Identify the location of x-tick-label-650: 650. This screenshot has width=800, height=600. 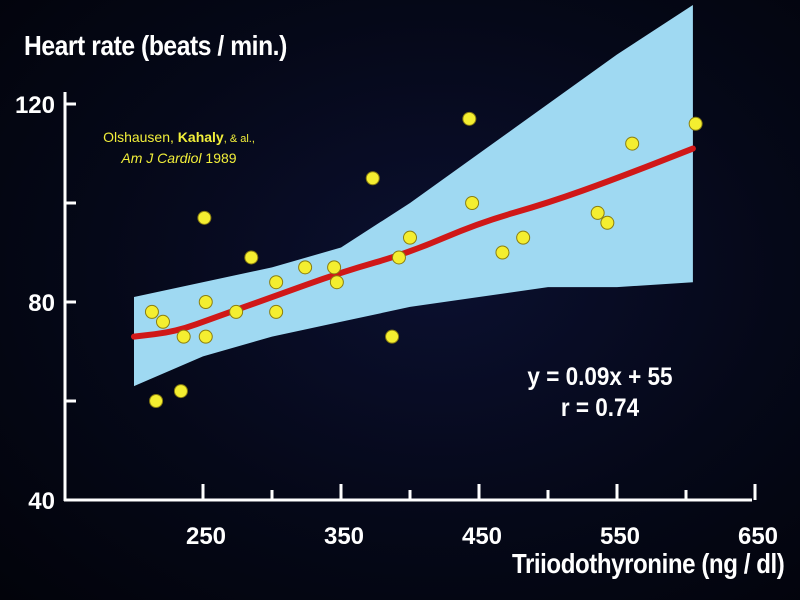
(758, 536).